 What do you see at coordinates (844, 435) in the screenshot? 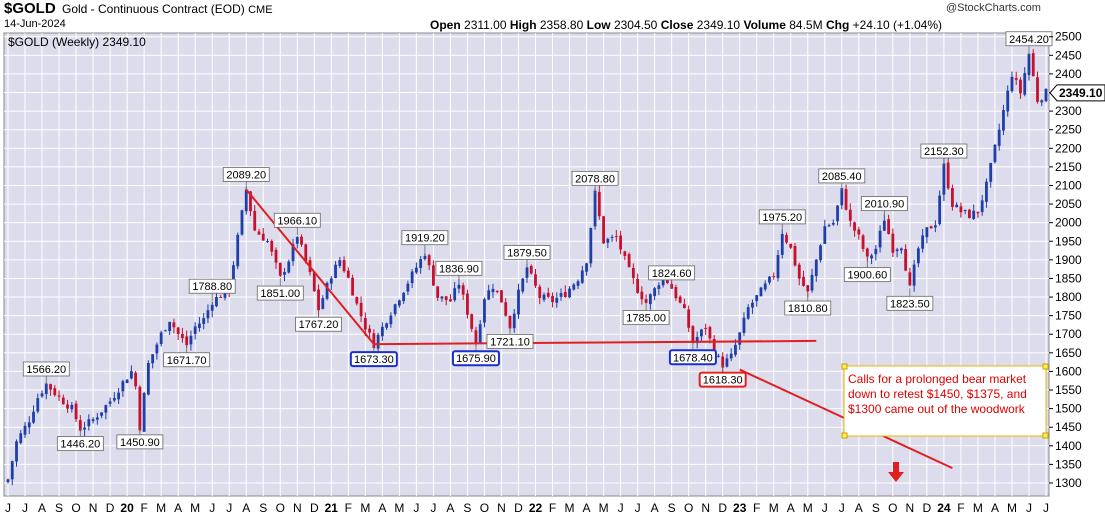
I see `annotation-handle-bl` at bounding box center [844, 435].